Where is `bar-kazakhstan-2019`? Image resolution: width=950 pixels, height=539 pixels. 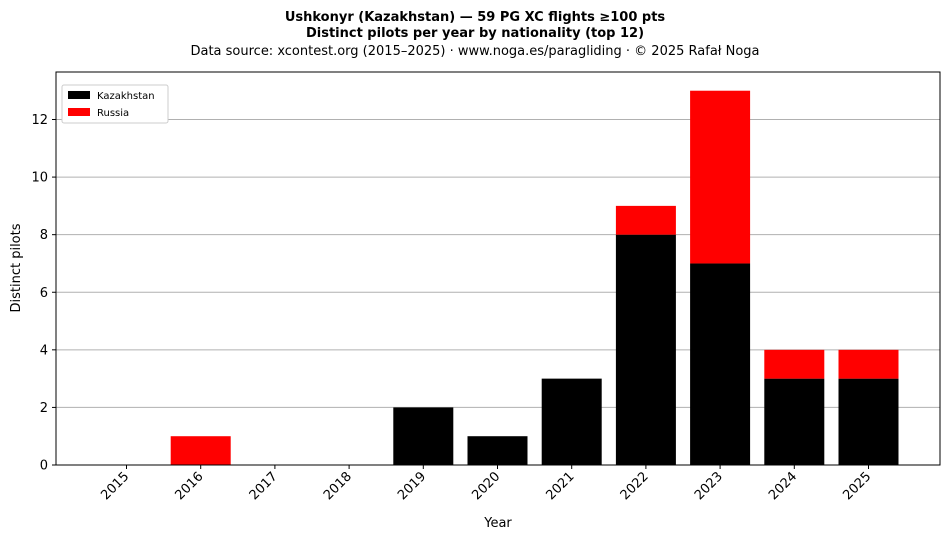 bar-kazakhstan-2019 is located at coordinates (423, 436).